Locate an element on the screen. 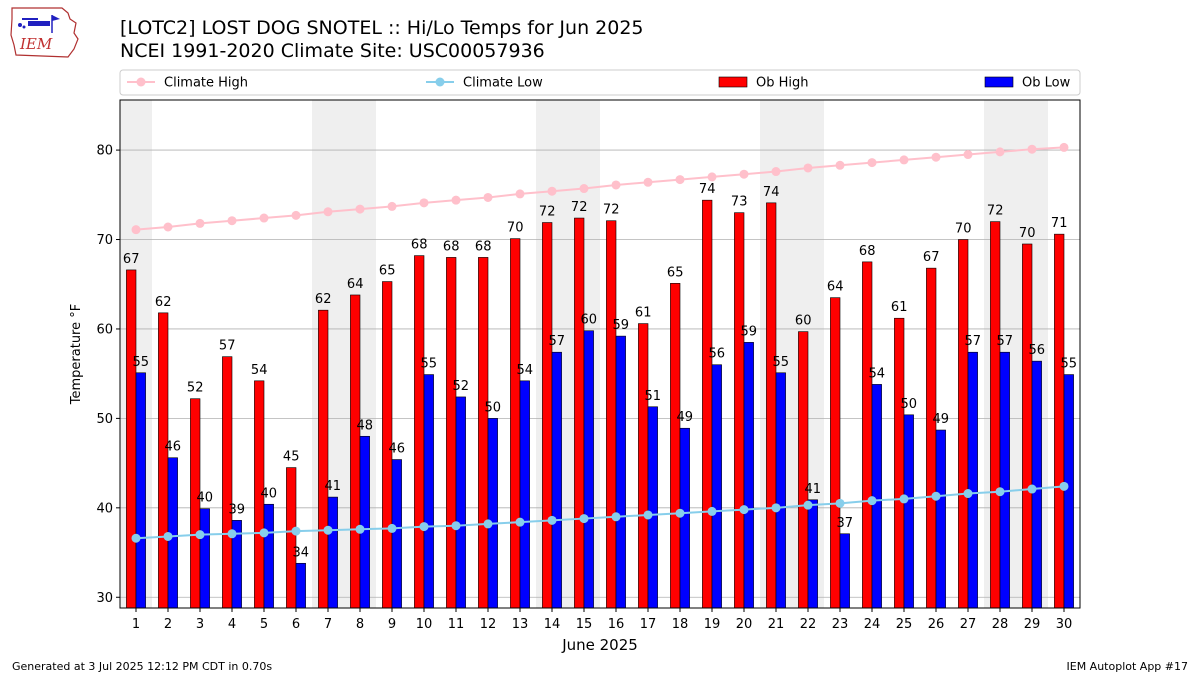 The image size is (1200, 675). x-tick-label-26: 26 is located at coordinates (936, 624).